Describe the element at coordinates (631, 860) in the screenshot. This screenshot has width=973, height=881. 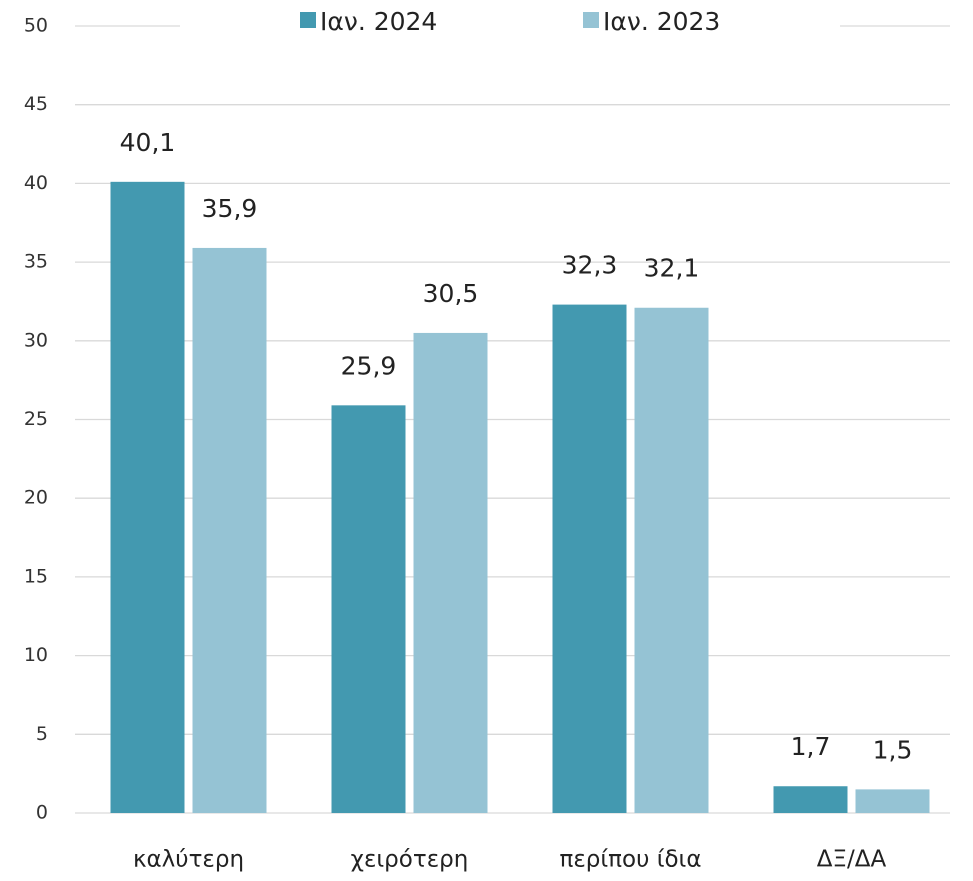
I see `x-tick-label: περίπου ίδια` at that location.